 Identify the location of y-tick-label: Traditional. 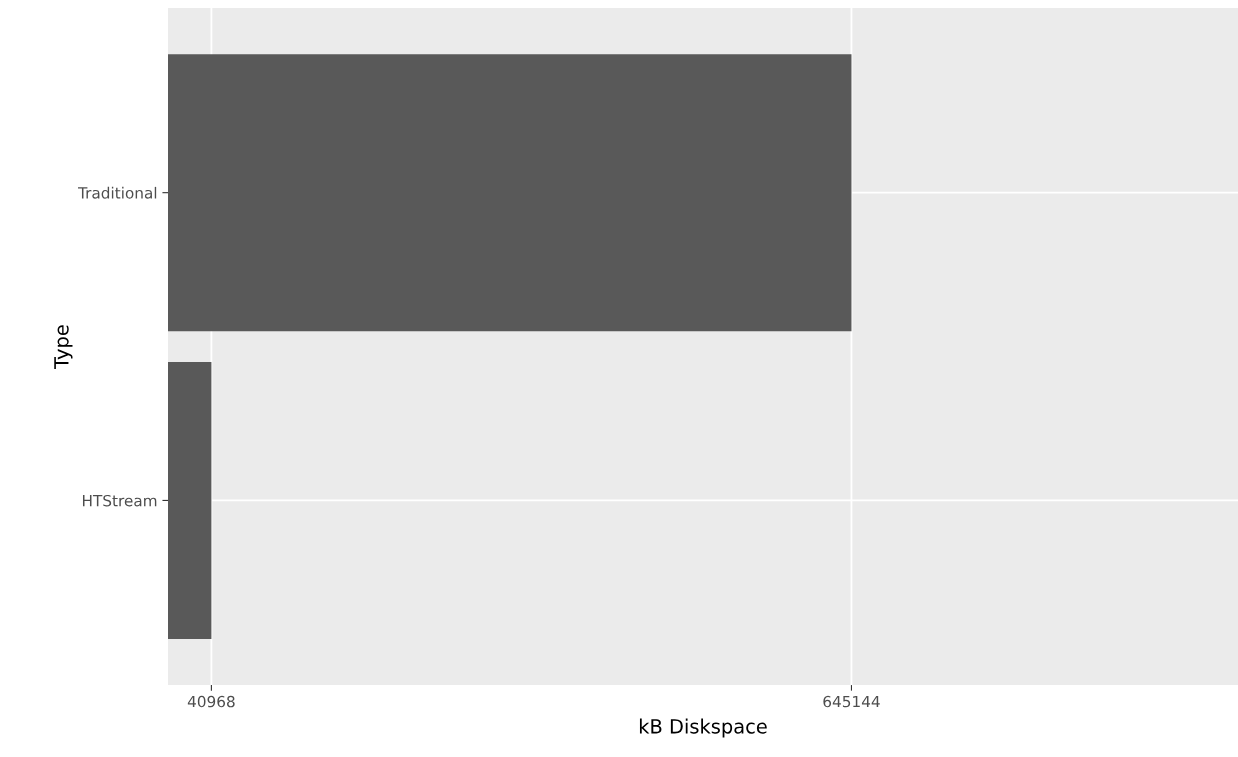
(117, 192).